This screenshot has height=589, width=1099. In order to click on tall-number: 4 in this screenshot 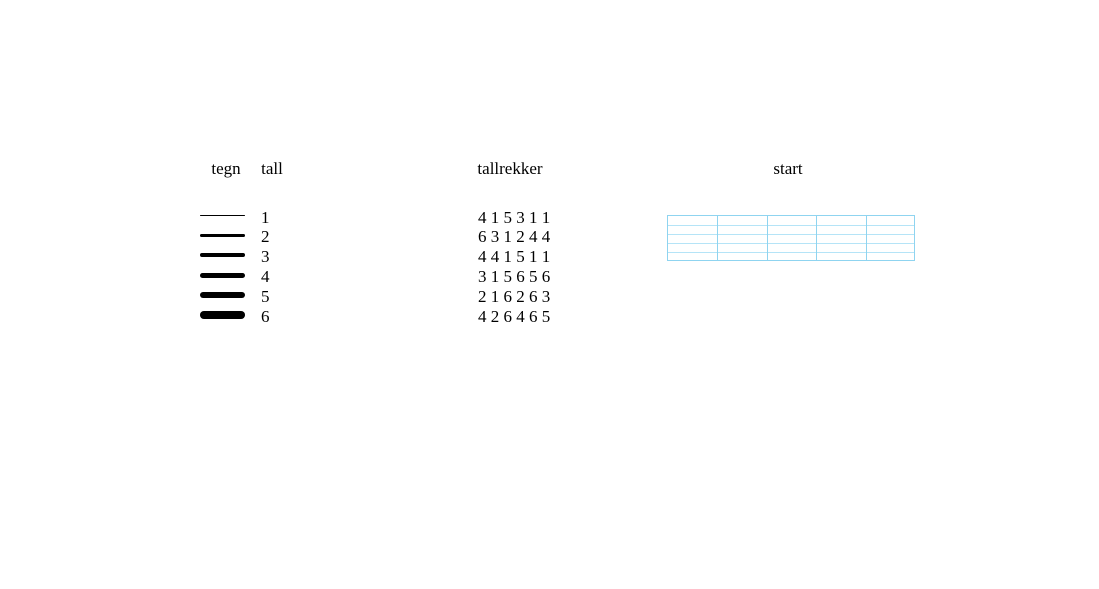, I will do `click(265, 277)`.